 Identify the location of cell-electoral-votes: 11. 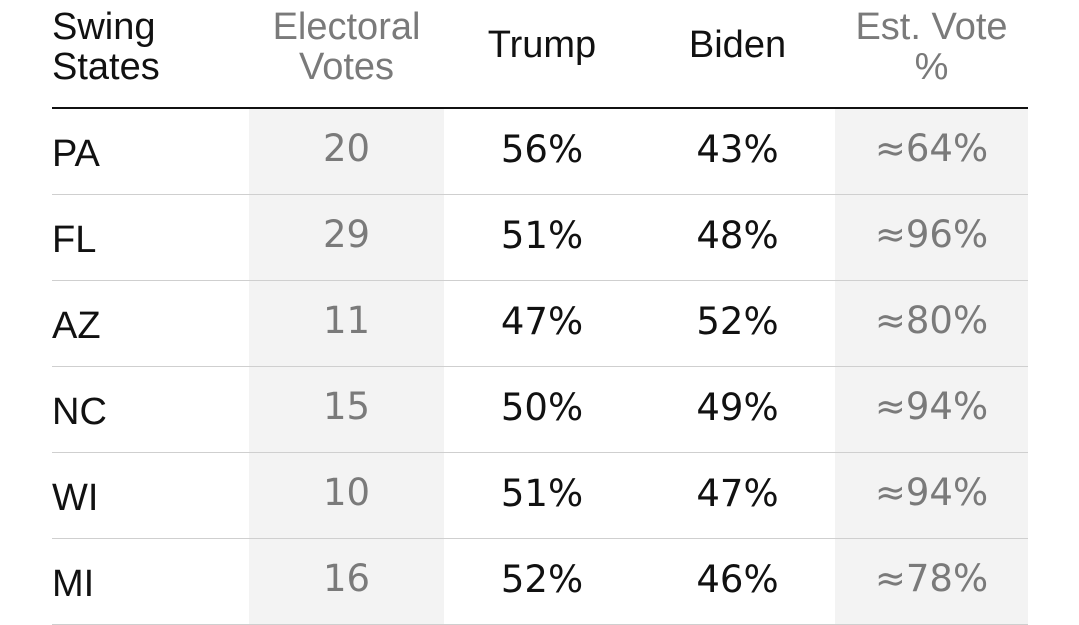
(346, 323).